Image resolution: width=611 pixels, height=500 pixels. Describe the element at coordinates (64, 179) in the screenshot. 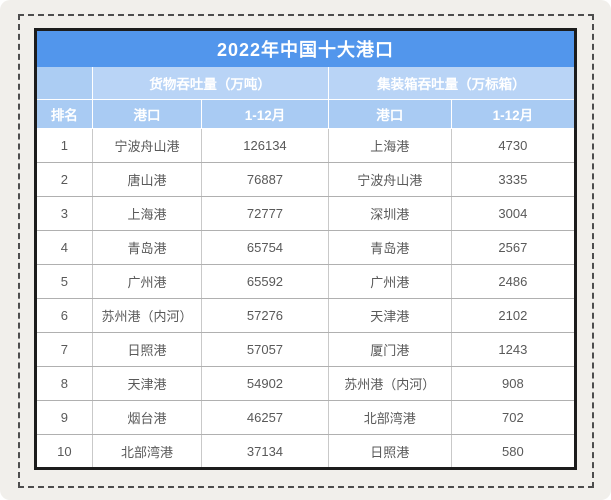

I see `rank-cell: 2` at that location.